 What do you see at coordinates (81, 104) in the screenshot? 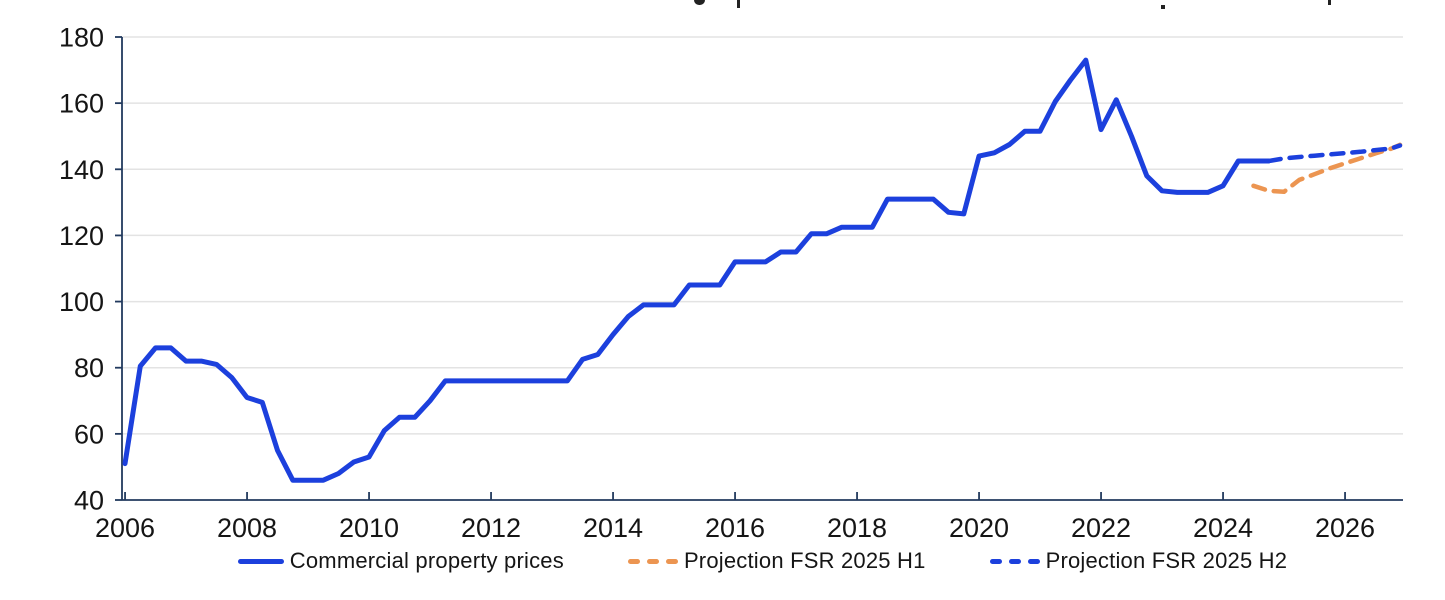
I see `y-tick-label-160: 160` at bounding box center [81, 104].